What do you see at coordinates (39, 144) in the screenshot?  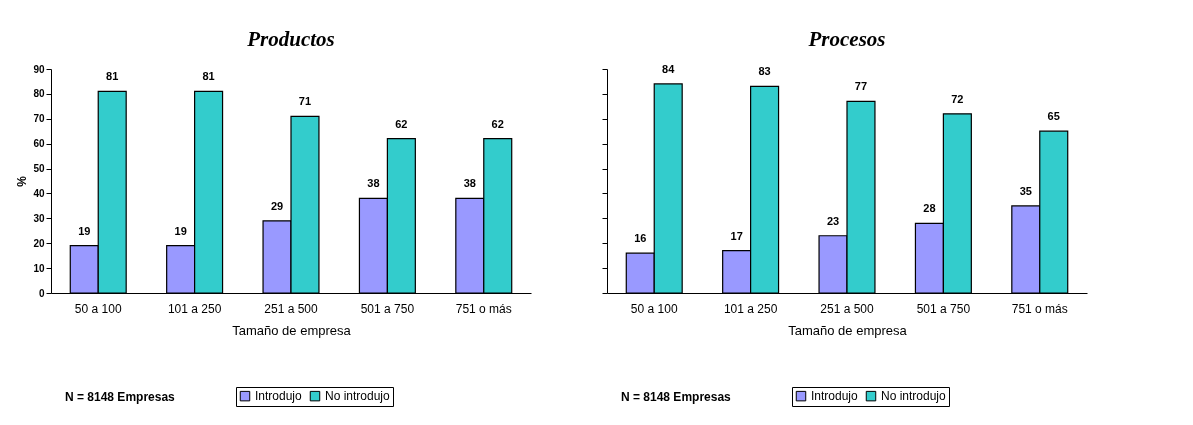 I see `y-tick-label: 60` at bounding box center [39, 144].